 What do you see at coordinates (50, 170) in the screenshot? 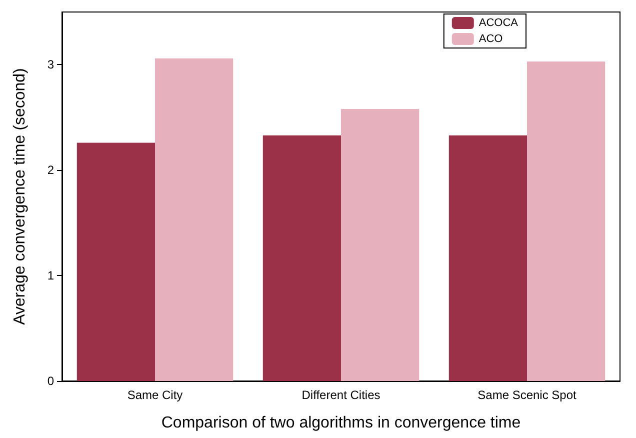
I see `y-tick-label: 2` at bounding box center [50, 170].